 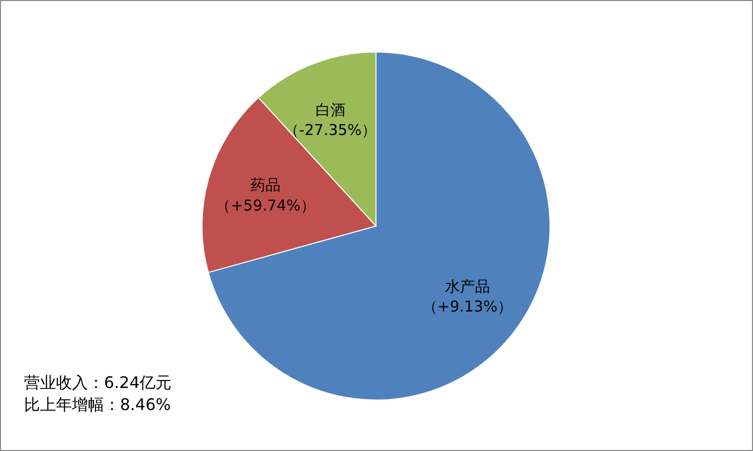 What do you see at coordinates (330, 120) in the screenshot?
I see `slice-label: 白酒（-27.35%）` at bounding box center [330, 120].